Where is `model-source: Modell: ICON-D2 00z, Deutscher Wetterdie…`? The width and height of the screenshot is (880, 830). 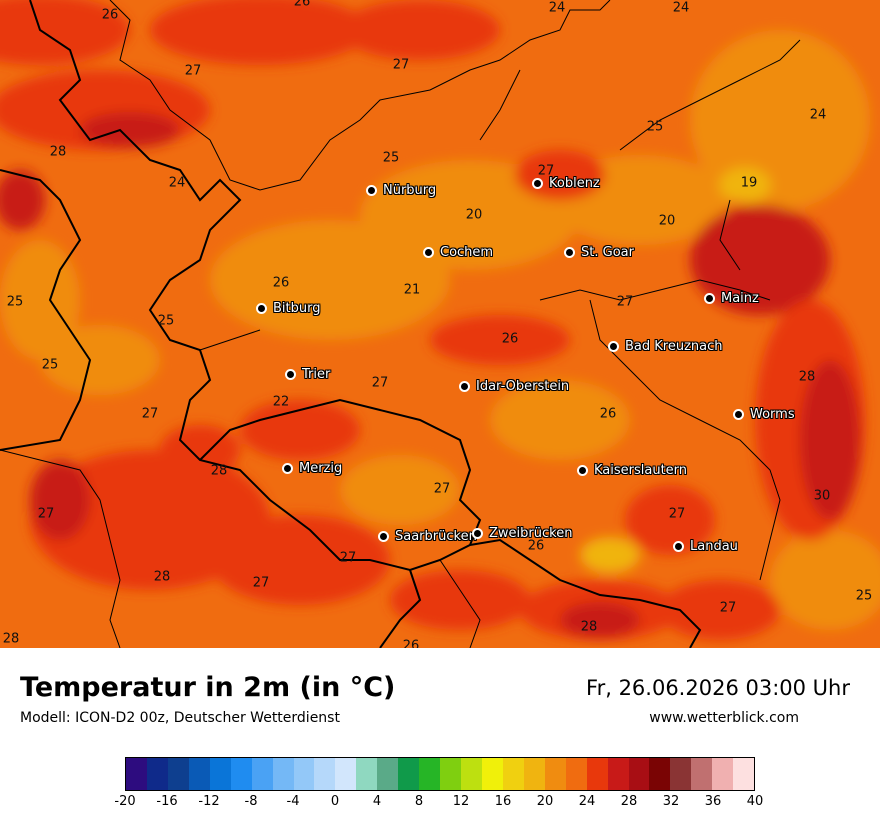
model-source: Modell: ICON-D2 00z, Deutscher Wetterdie… is located at coordinates (180, 718).